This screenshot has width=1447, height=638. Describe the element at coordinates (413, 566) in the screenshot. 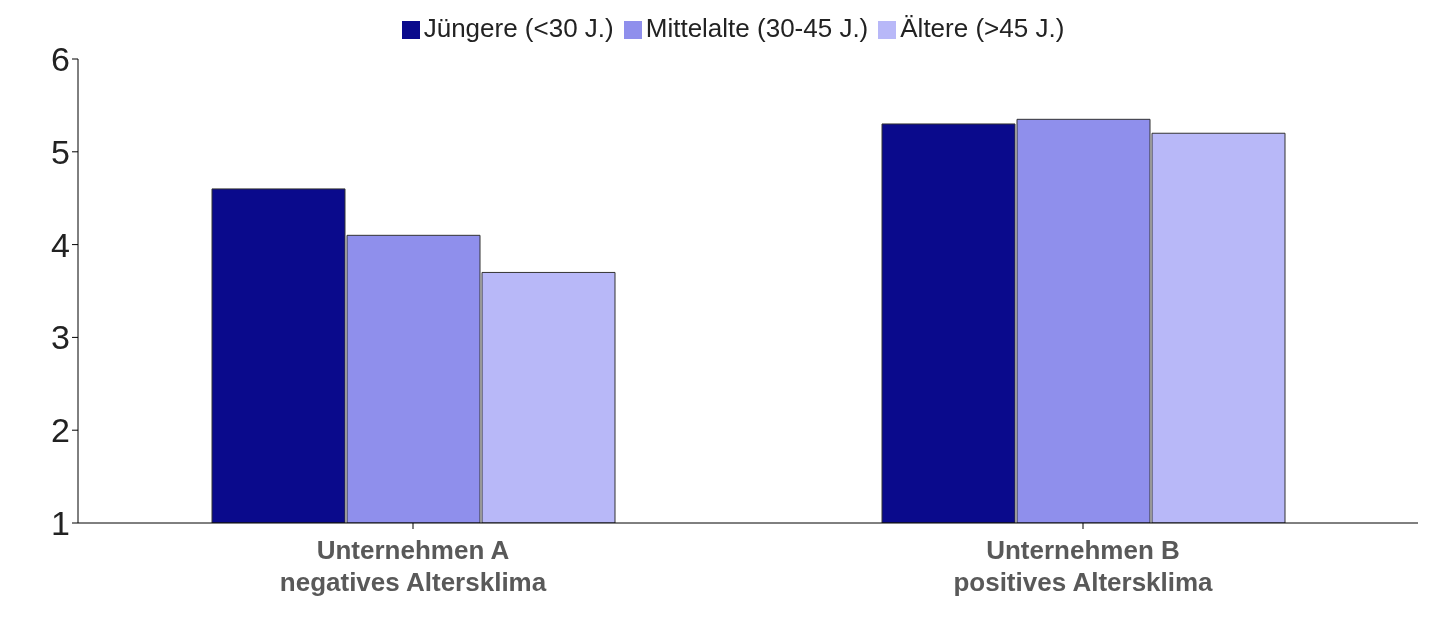

I see `x-tick-label: Unternehmen A negatives Altersklima` at that location.